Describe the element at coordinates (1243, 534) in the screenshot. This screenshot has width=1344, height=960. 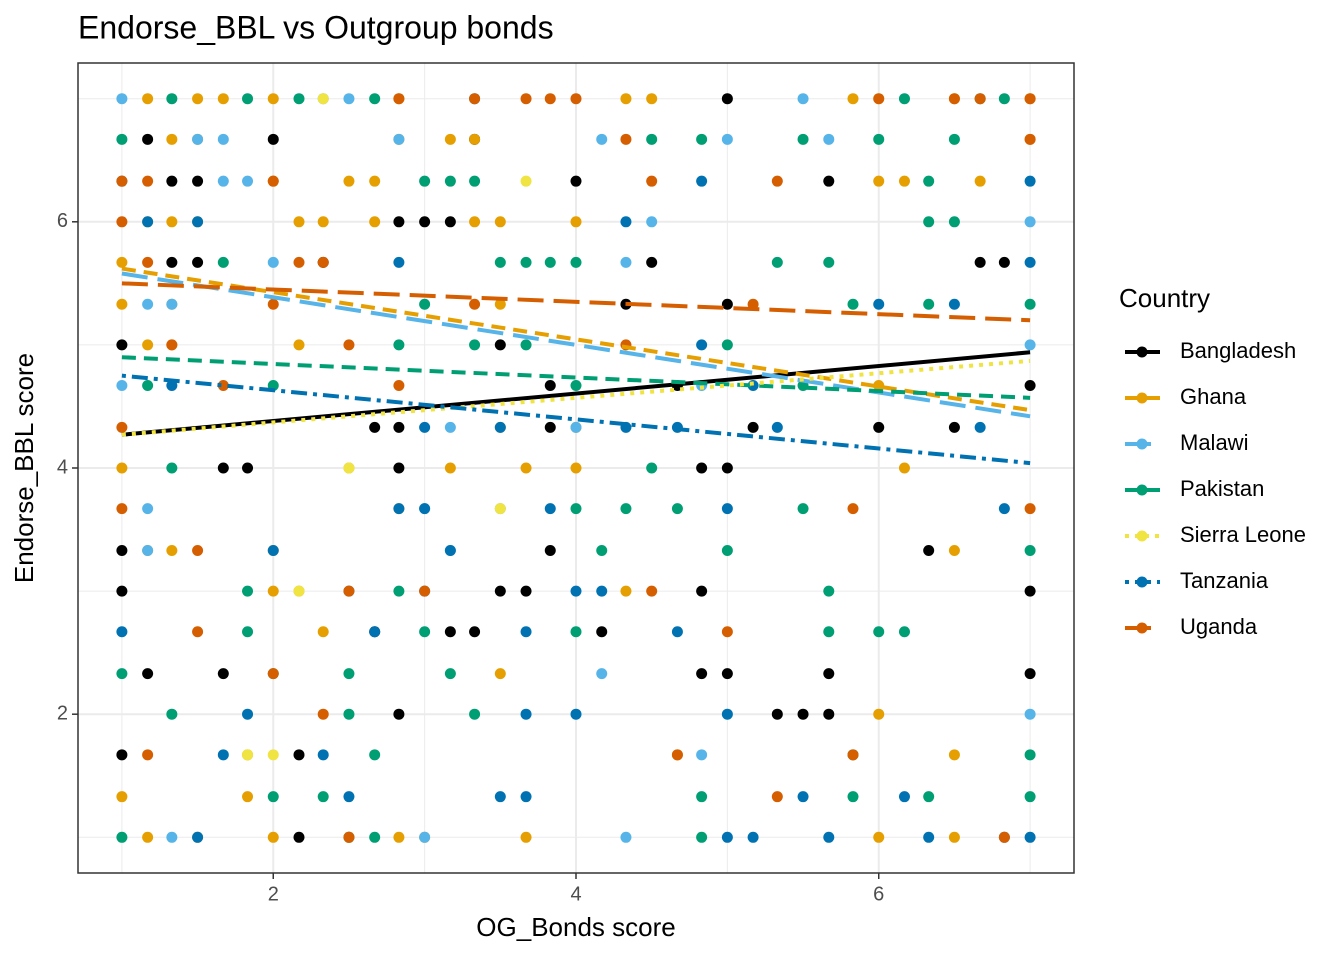
I see `legend-label: Sierra Leone` at that location.